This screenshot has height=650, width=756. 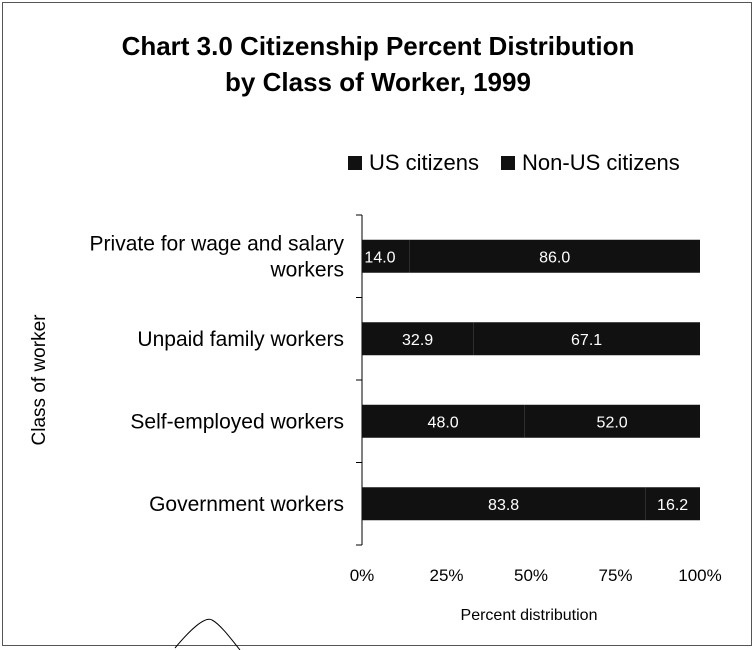 I want to click on scribble-decoration, so click(x=207, y=634).